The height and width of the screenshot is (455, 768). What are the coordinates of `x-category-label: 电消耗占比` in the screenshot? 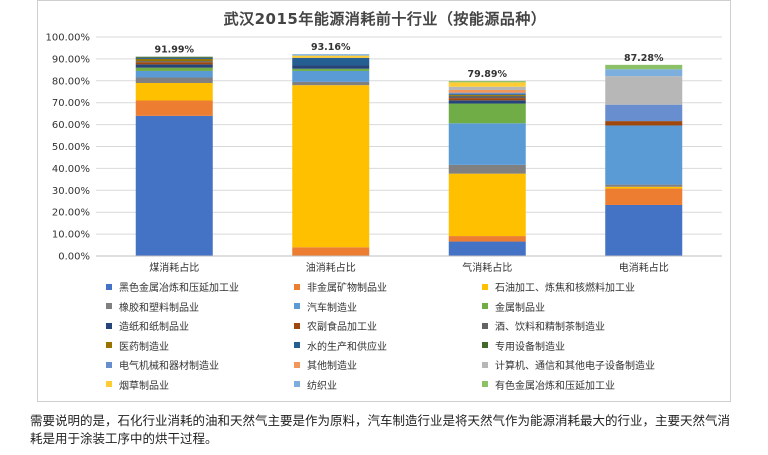 It's located at (644, 267).